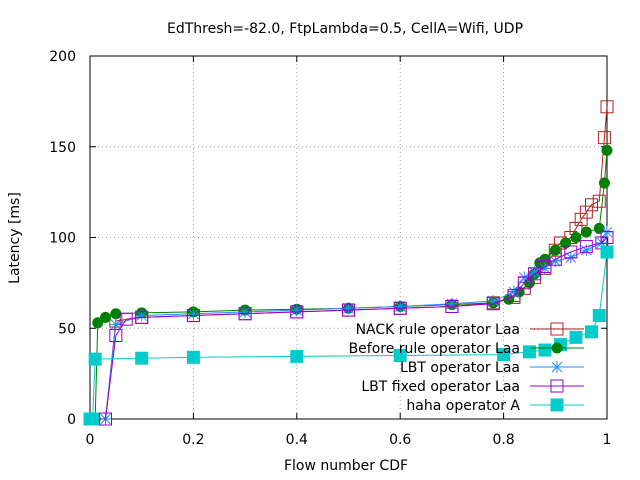 The image size is (640, 480). I want to click on y-tick-label: 50, so click(67, 329).